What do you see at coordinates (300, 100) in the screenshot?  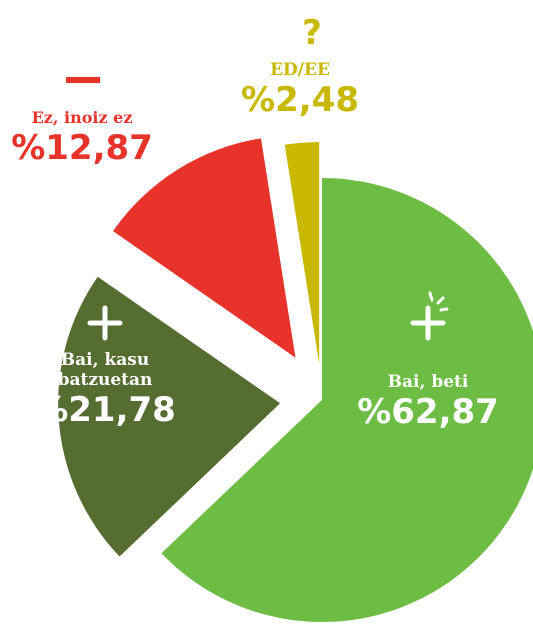 I see `value-label: %2,48` at bounding box center [300, 100].